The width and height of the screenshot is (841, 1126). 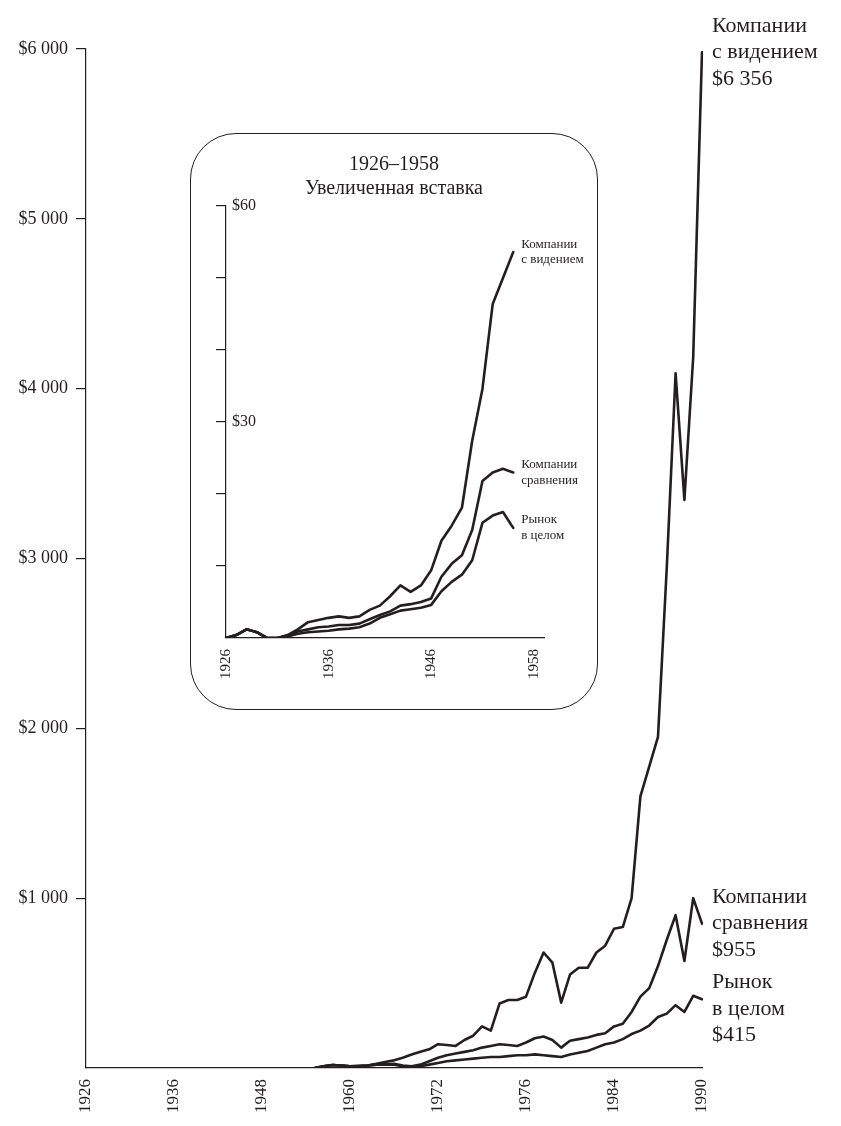 What do you see at coordinates (742, 77) in the screenshot?
I see `text: $6 356` at bounding box center [742, 77].